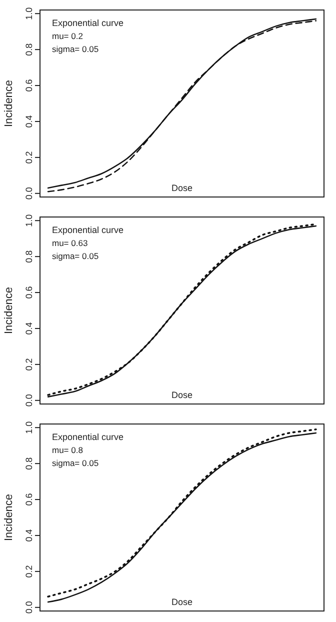 This screenshot has height=622, width=336. Describe the element at coordinates (68, 450) in the screenshot. I see `annotation: mu= 0.8` at that location.